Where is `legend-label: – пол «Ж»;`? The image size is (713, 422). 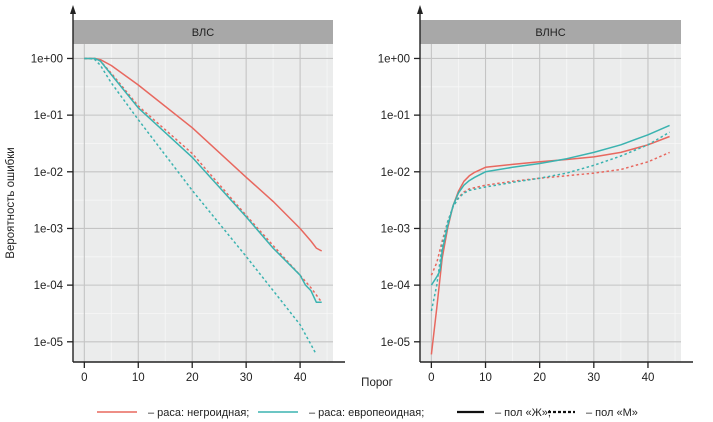
legend-label: – пол «Ж»; is located at coordinates (523, 413).